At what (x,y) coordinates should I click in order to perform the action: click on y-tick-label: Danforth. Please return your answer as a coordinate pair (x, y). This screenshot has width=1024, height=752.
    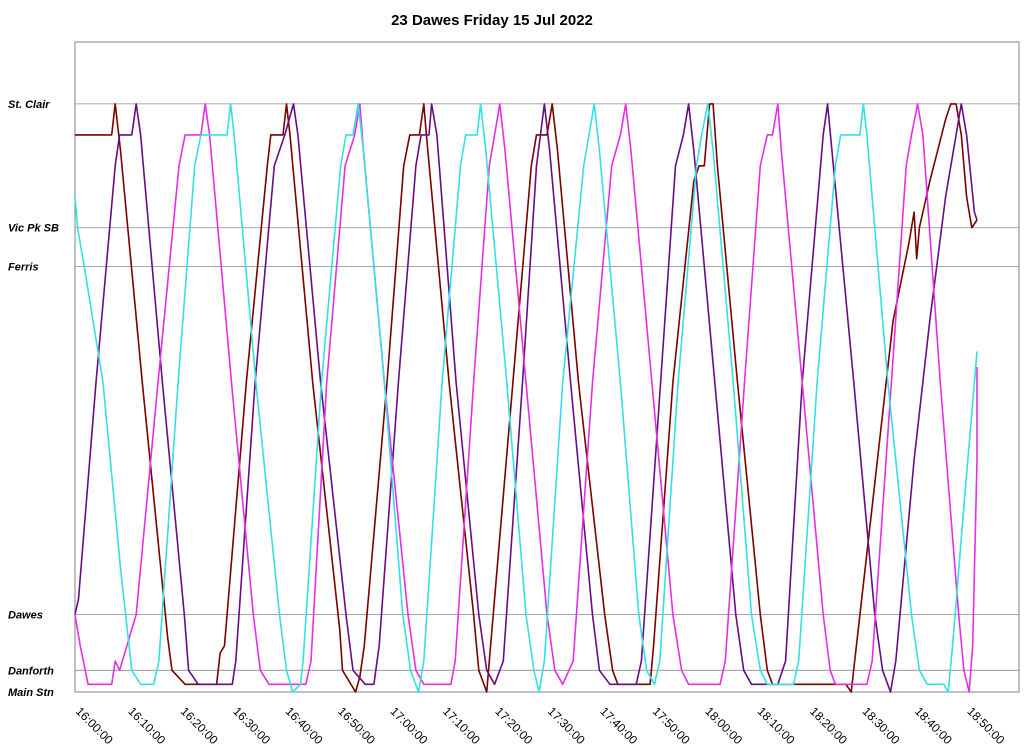
    Looking at the image, I should click on (31, 671).